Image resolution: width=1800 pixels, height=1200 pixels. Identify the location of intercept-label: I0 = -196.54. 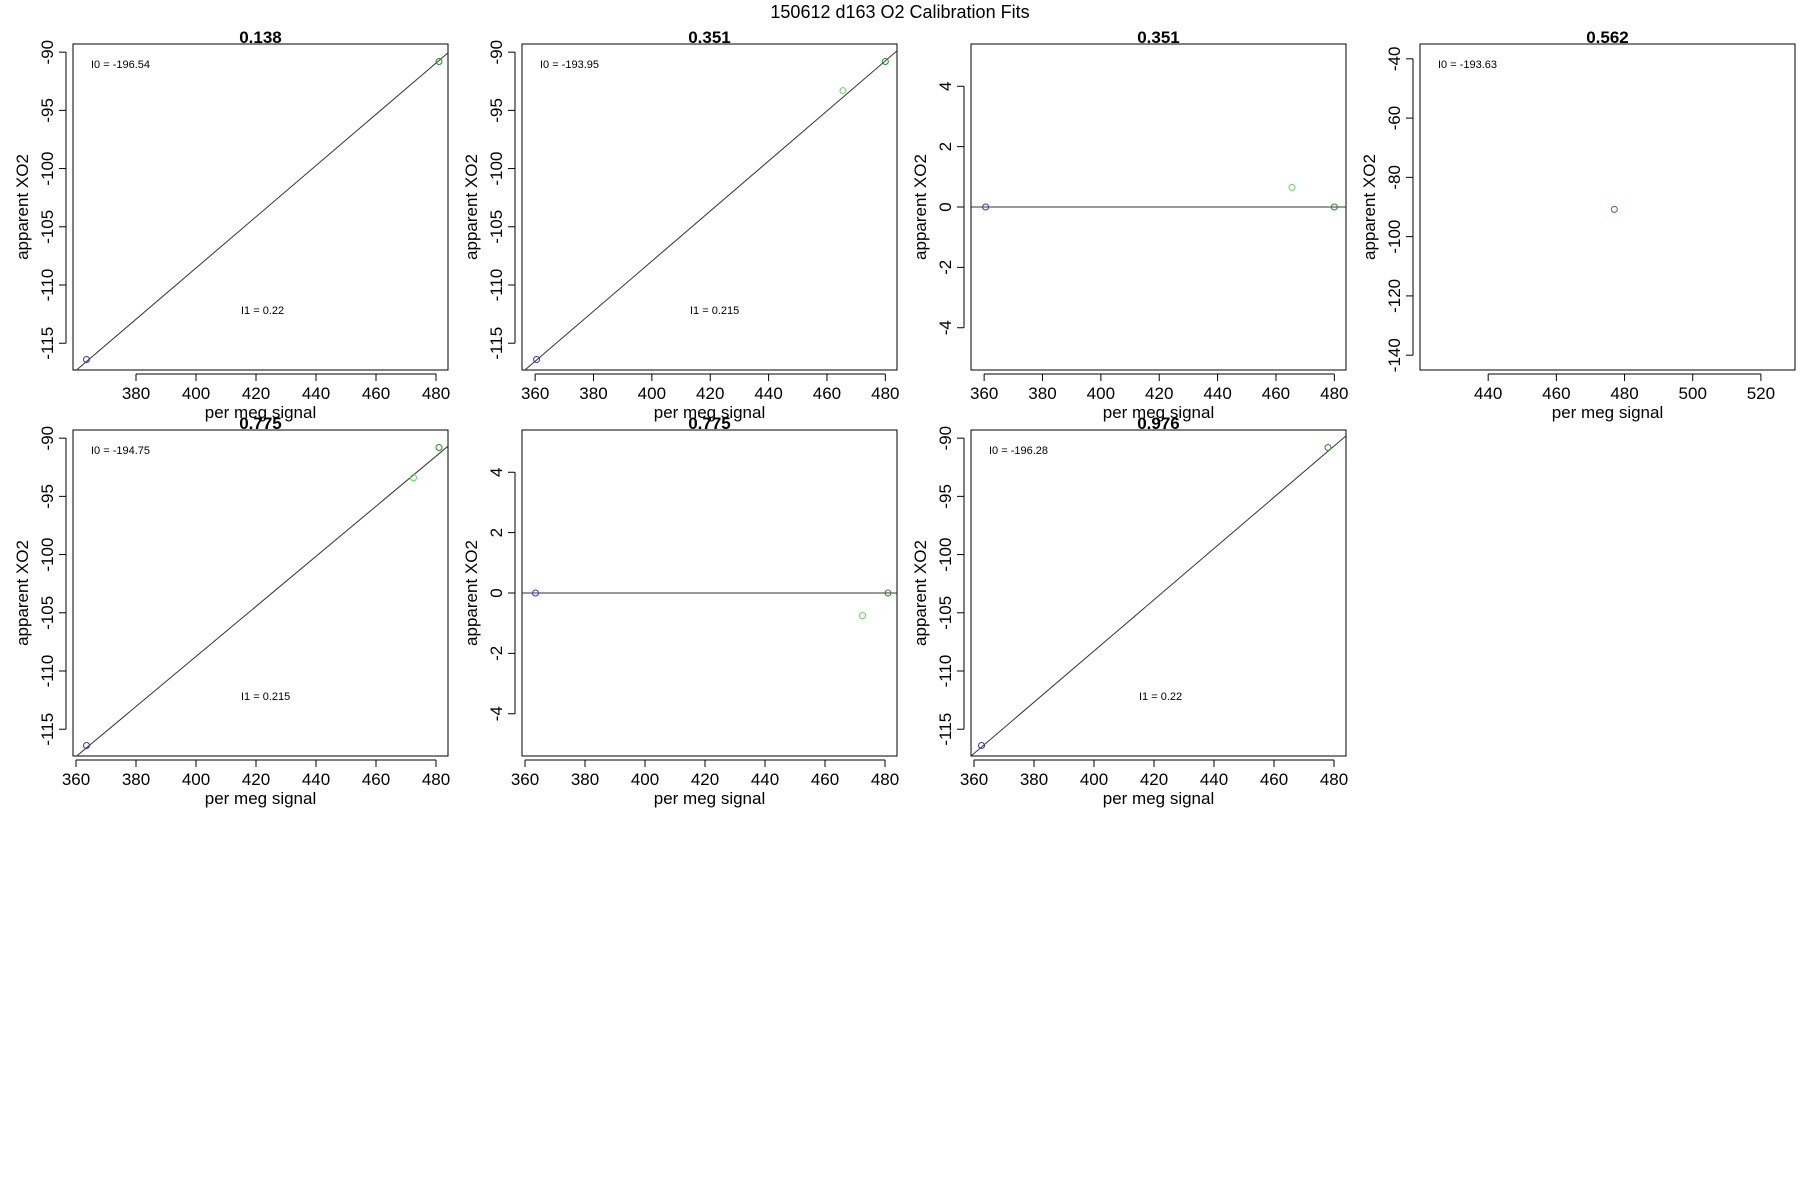
(120, 65).